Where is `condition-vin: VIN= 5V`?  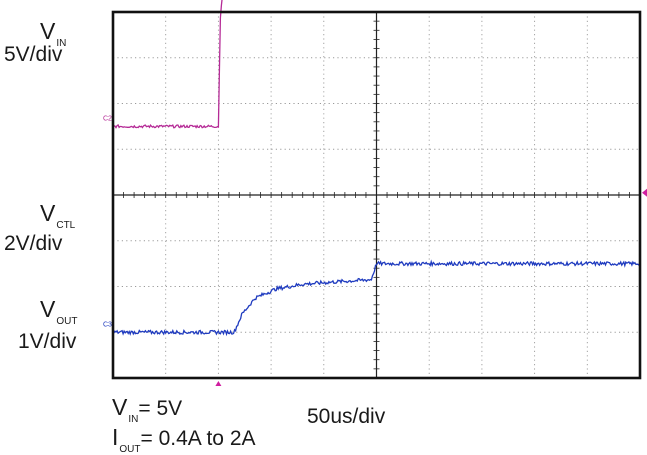 condition-vin: VIN= 5V is located at coordinates (147, 409).